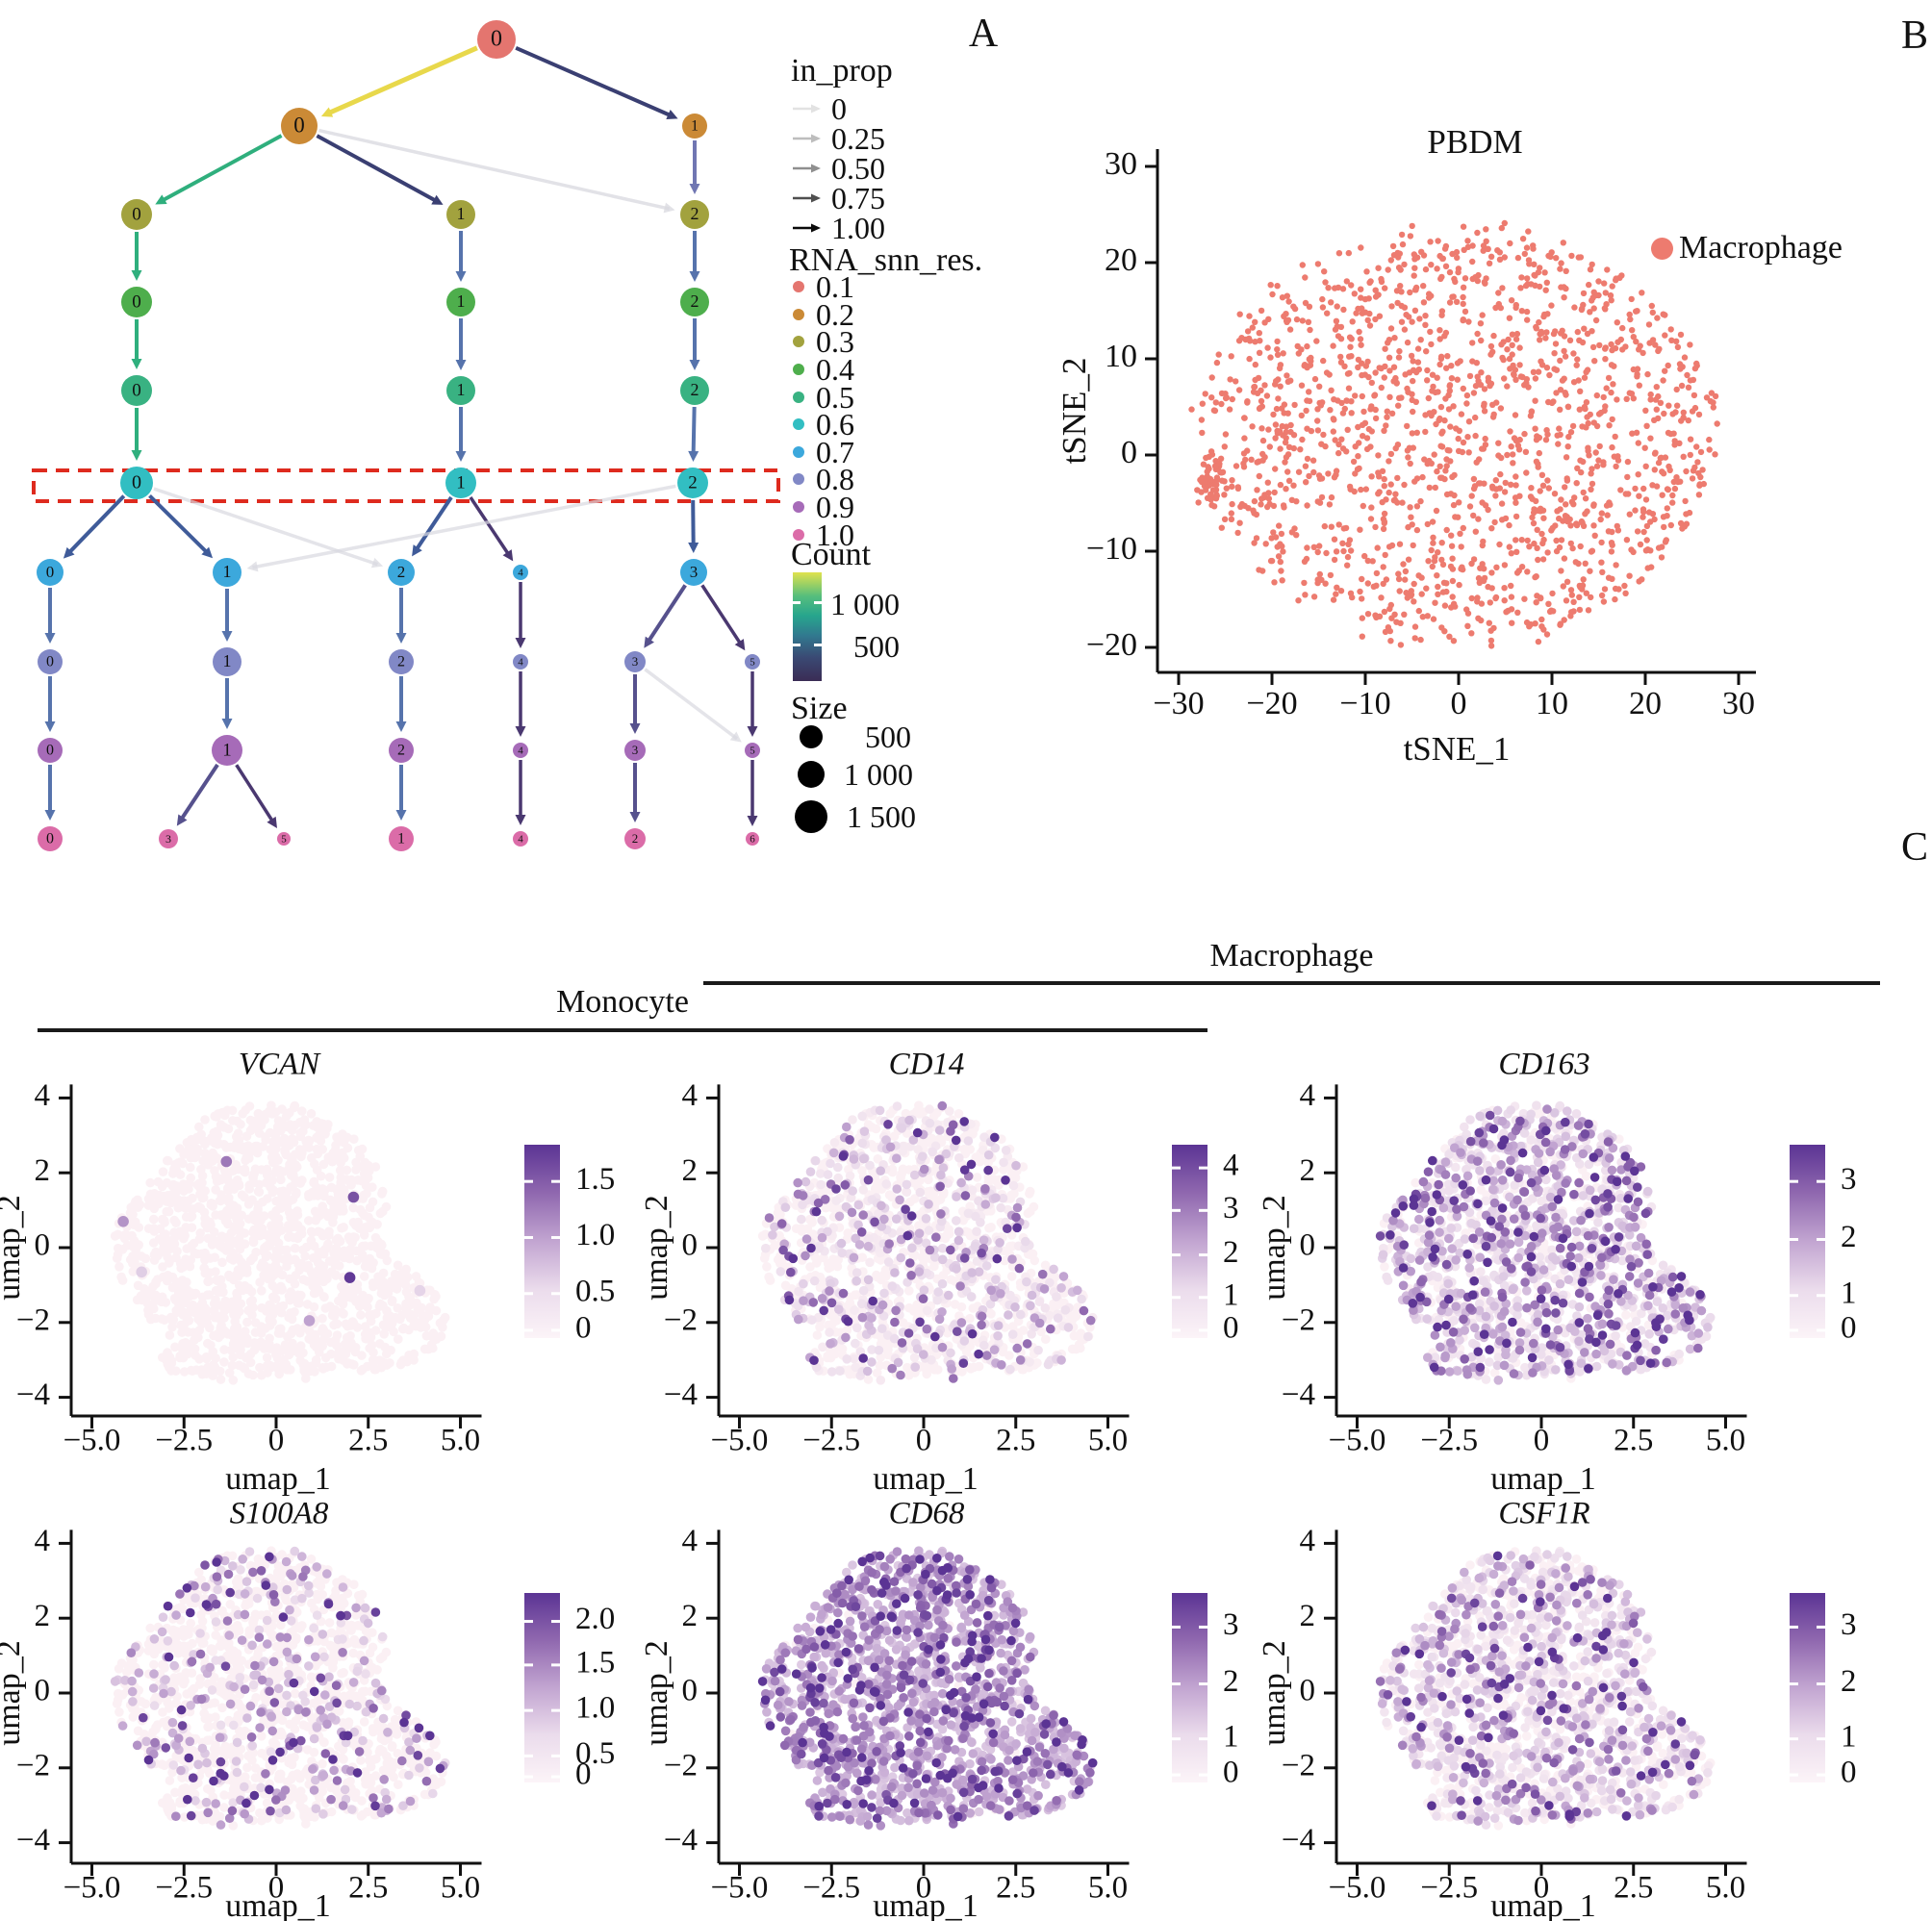 The width and height of the screenshot is (1932, 1921). What do you see at coordinates (1231, 1736) in the screenshot?
I see `cbar-tick-label: 1` at bounding box center [1231, 1736].